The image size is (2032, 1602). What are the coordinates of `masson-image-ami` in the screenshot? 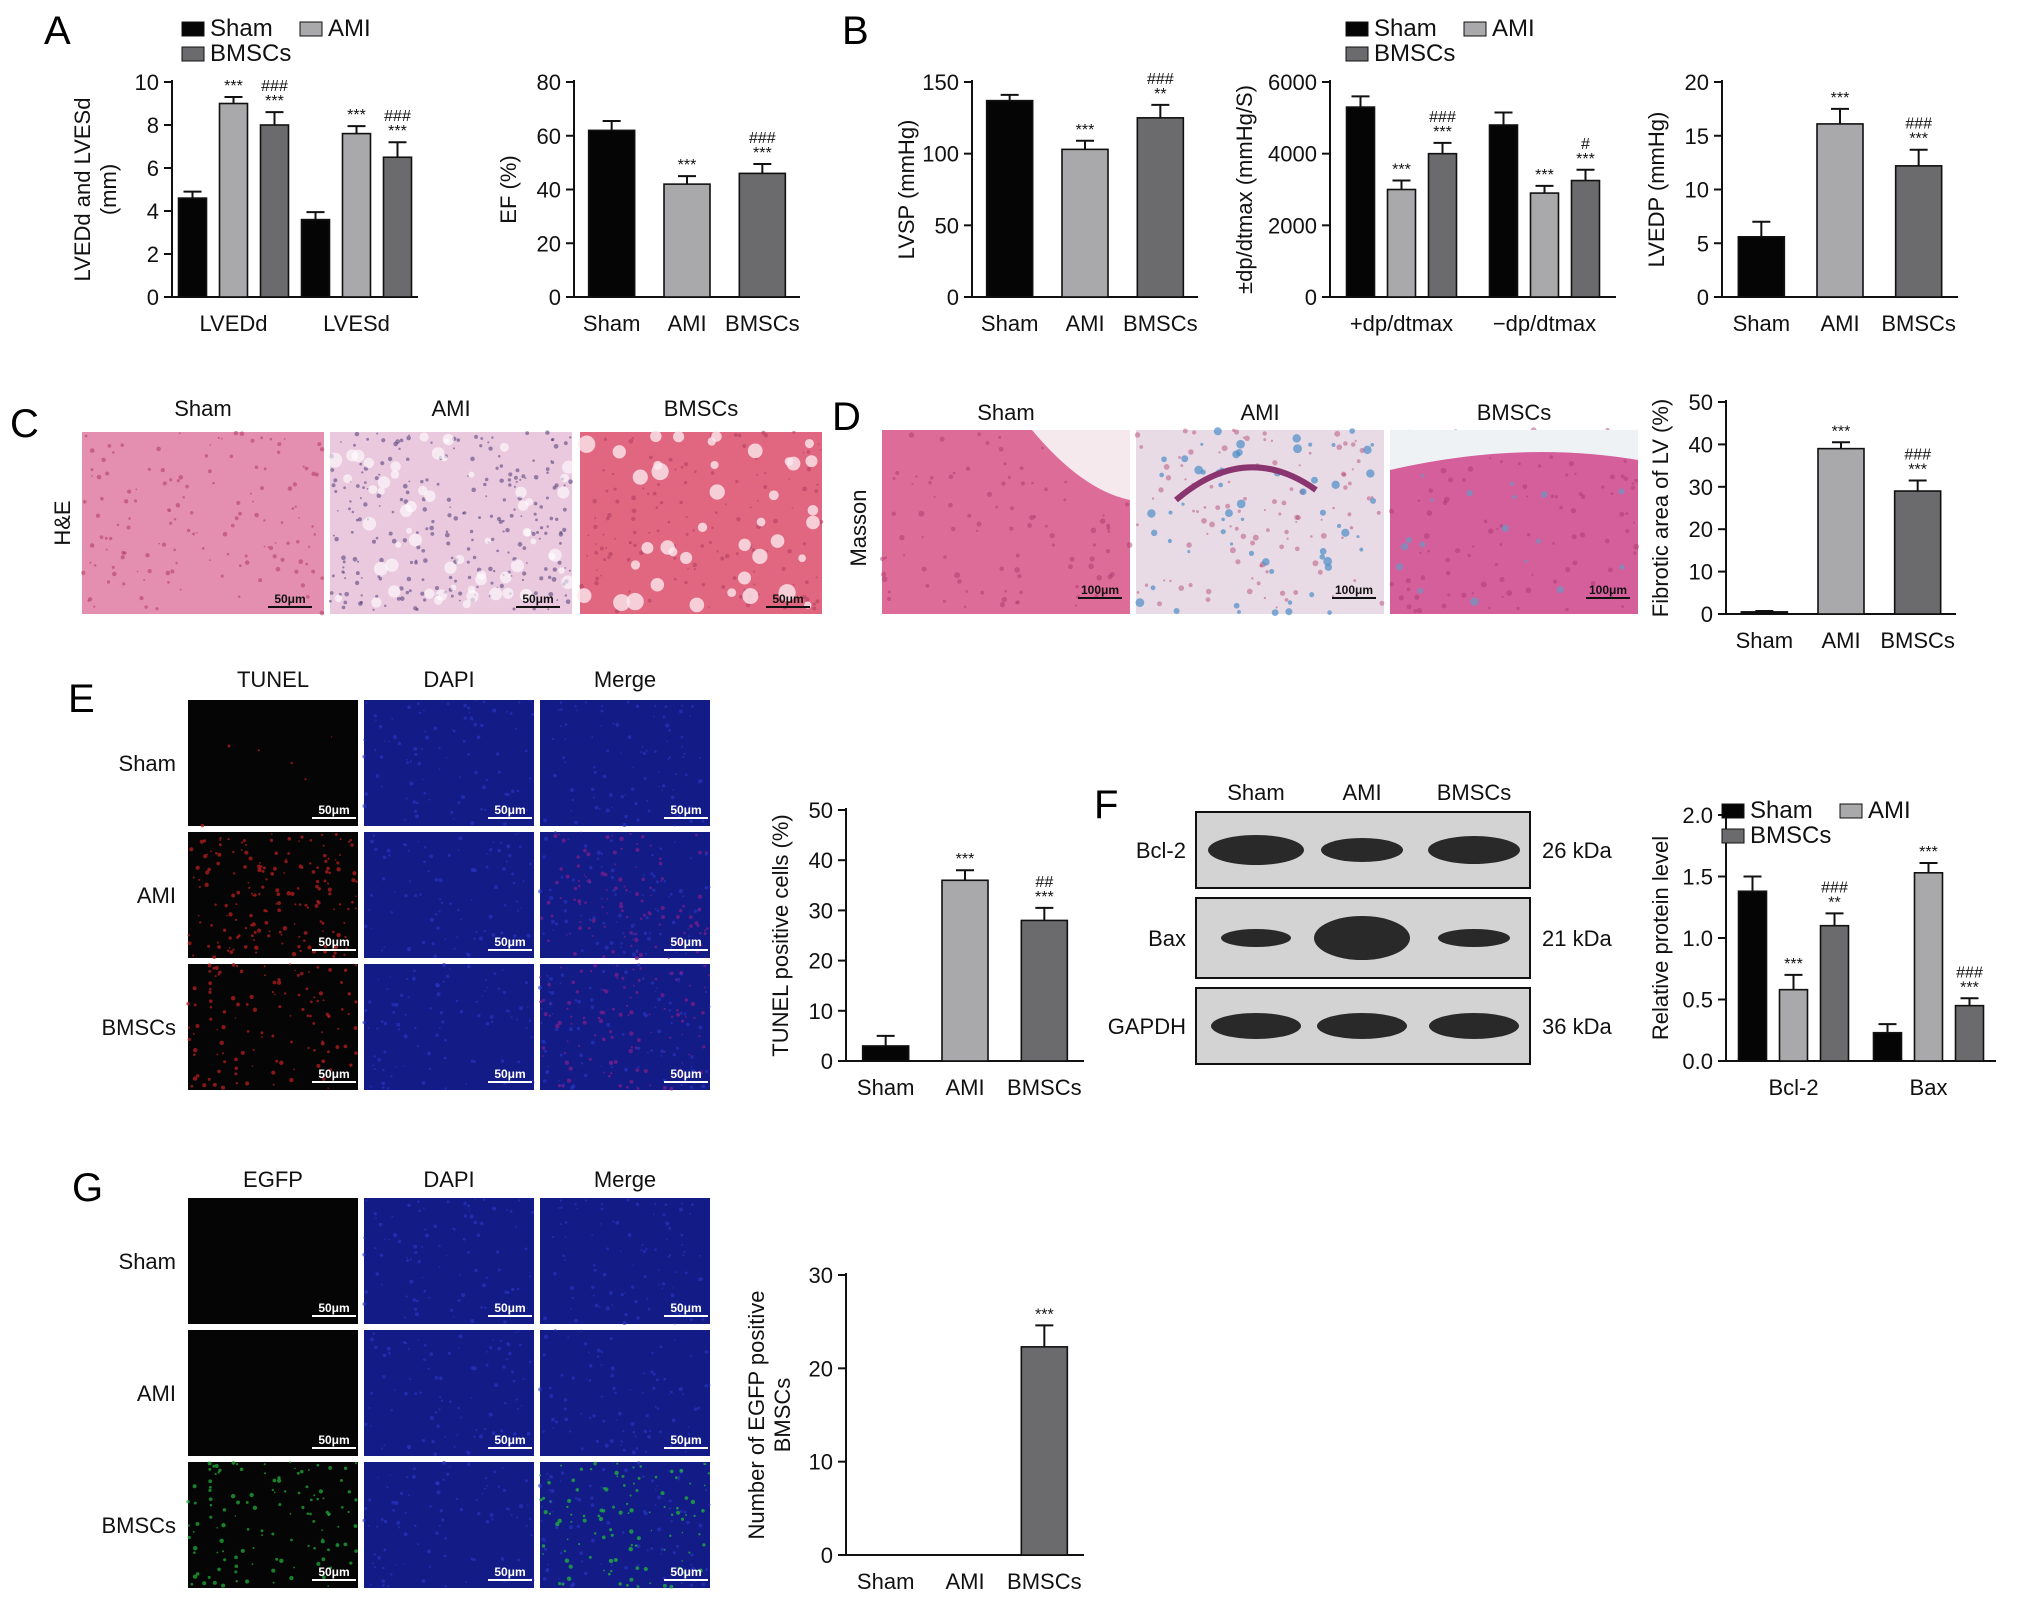 It's located at (1260, 522).